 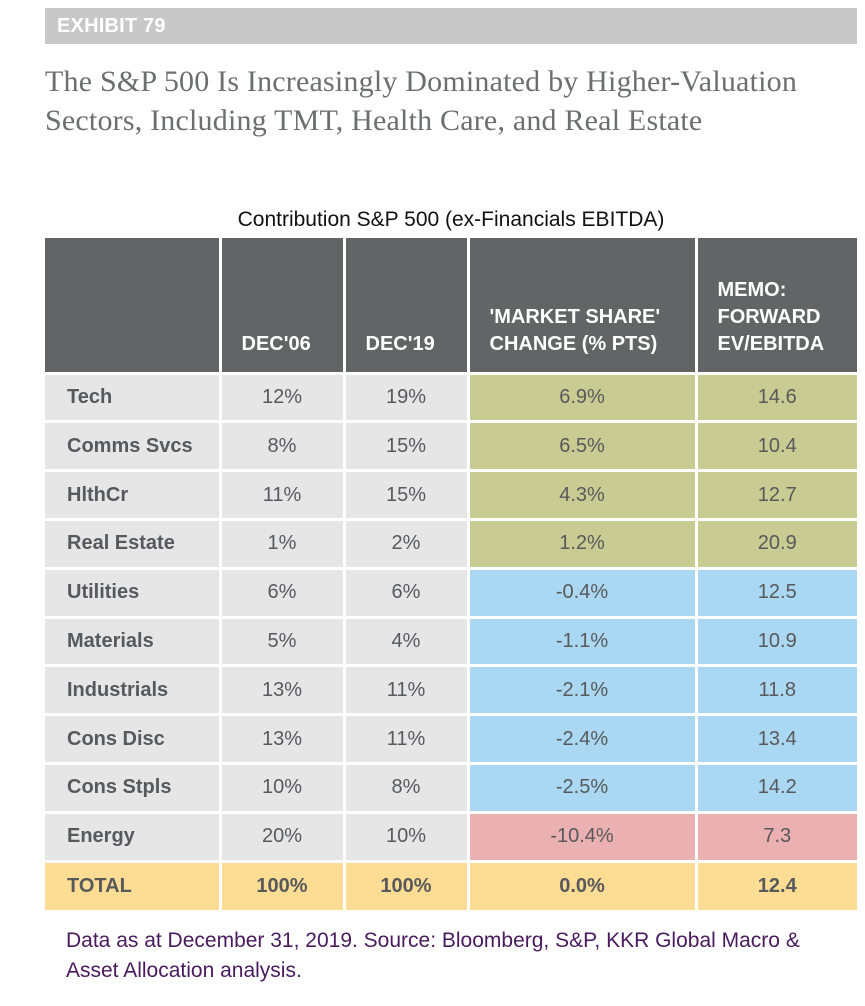 What do you see at coordinates (407, 837) in the screenshot?
I see `dec19-cell: 10%` at bounding box center [407, 837].